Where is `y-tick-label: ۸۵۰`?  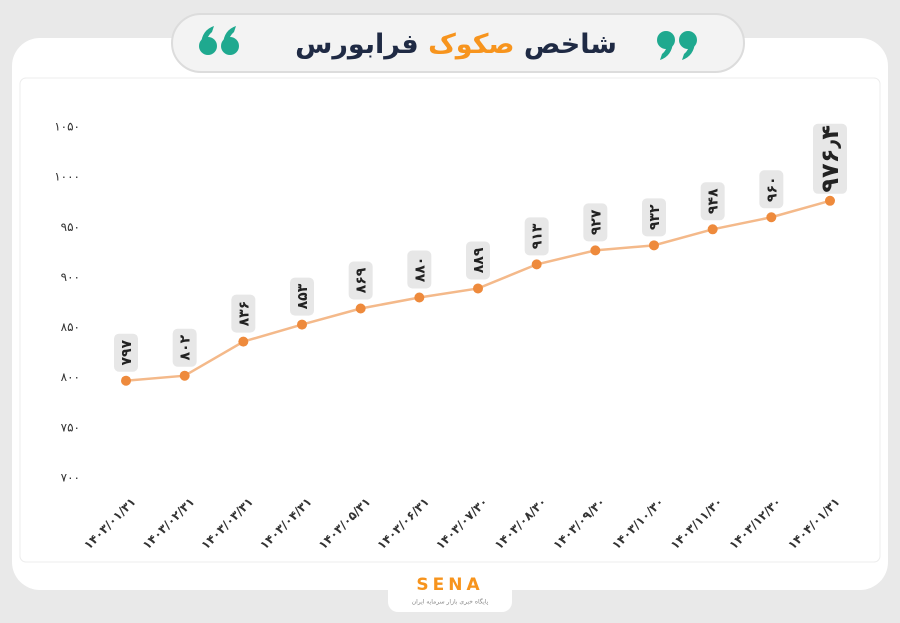 y-tick-label: ۸۵۰ is located at coordinates (70, 327).